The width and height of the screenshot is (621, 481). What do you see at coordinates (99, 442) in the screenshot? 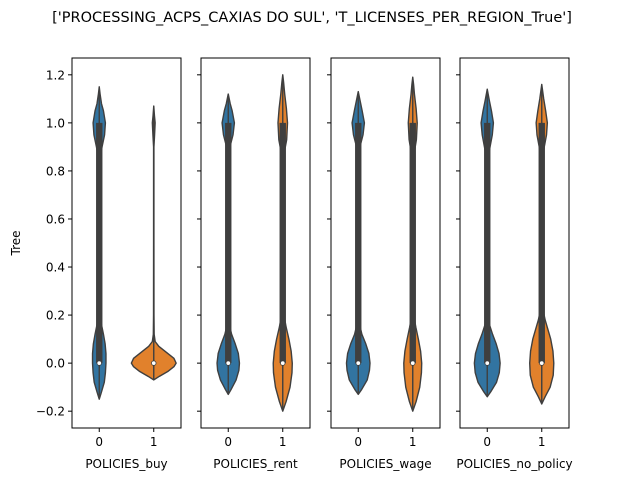
I see `x-tick-label-0-0: 0` at bounding box center [99, 442].